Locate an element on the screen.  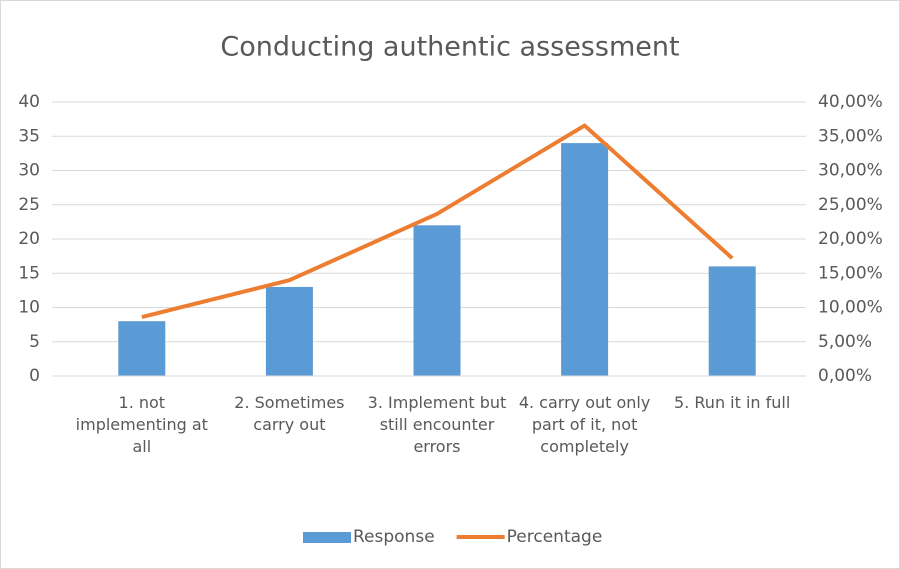
y-tick-label: 10 is located at coordinates (29, 308).